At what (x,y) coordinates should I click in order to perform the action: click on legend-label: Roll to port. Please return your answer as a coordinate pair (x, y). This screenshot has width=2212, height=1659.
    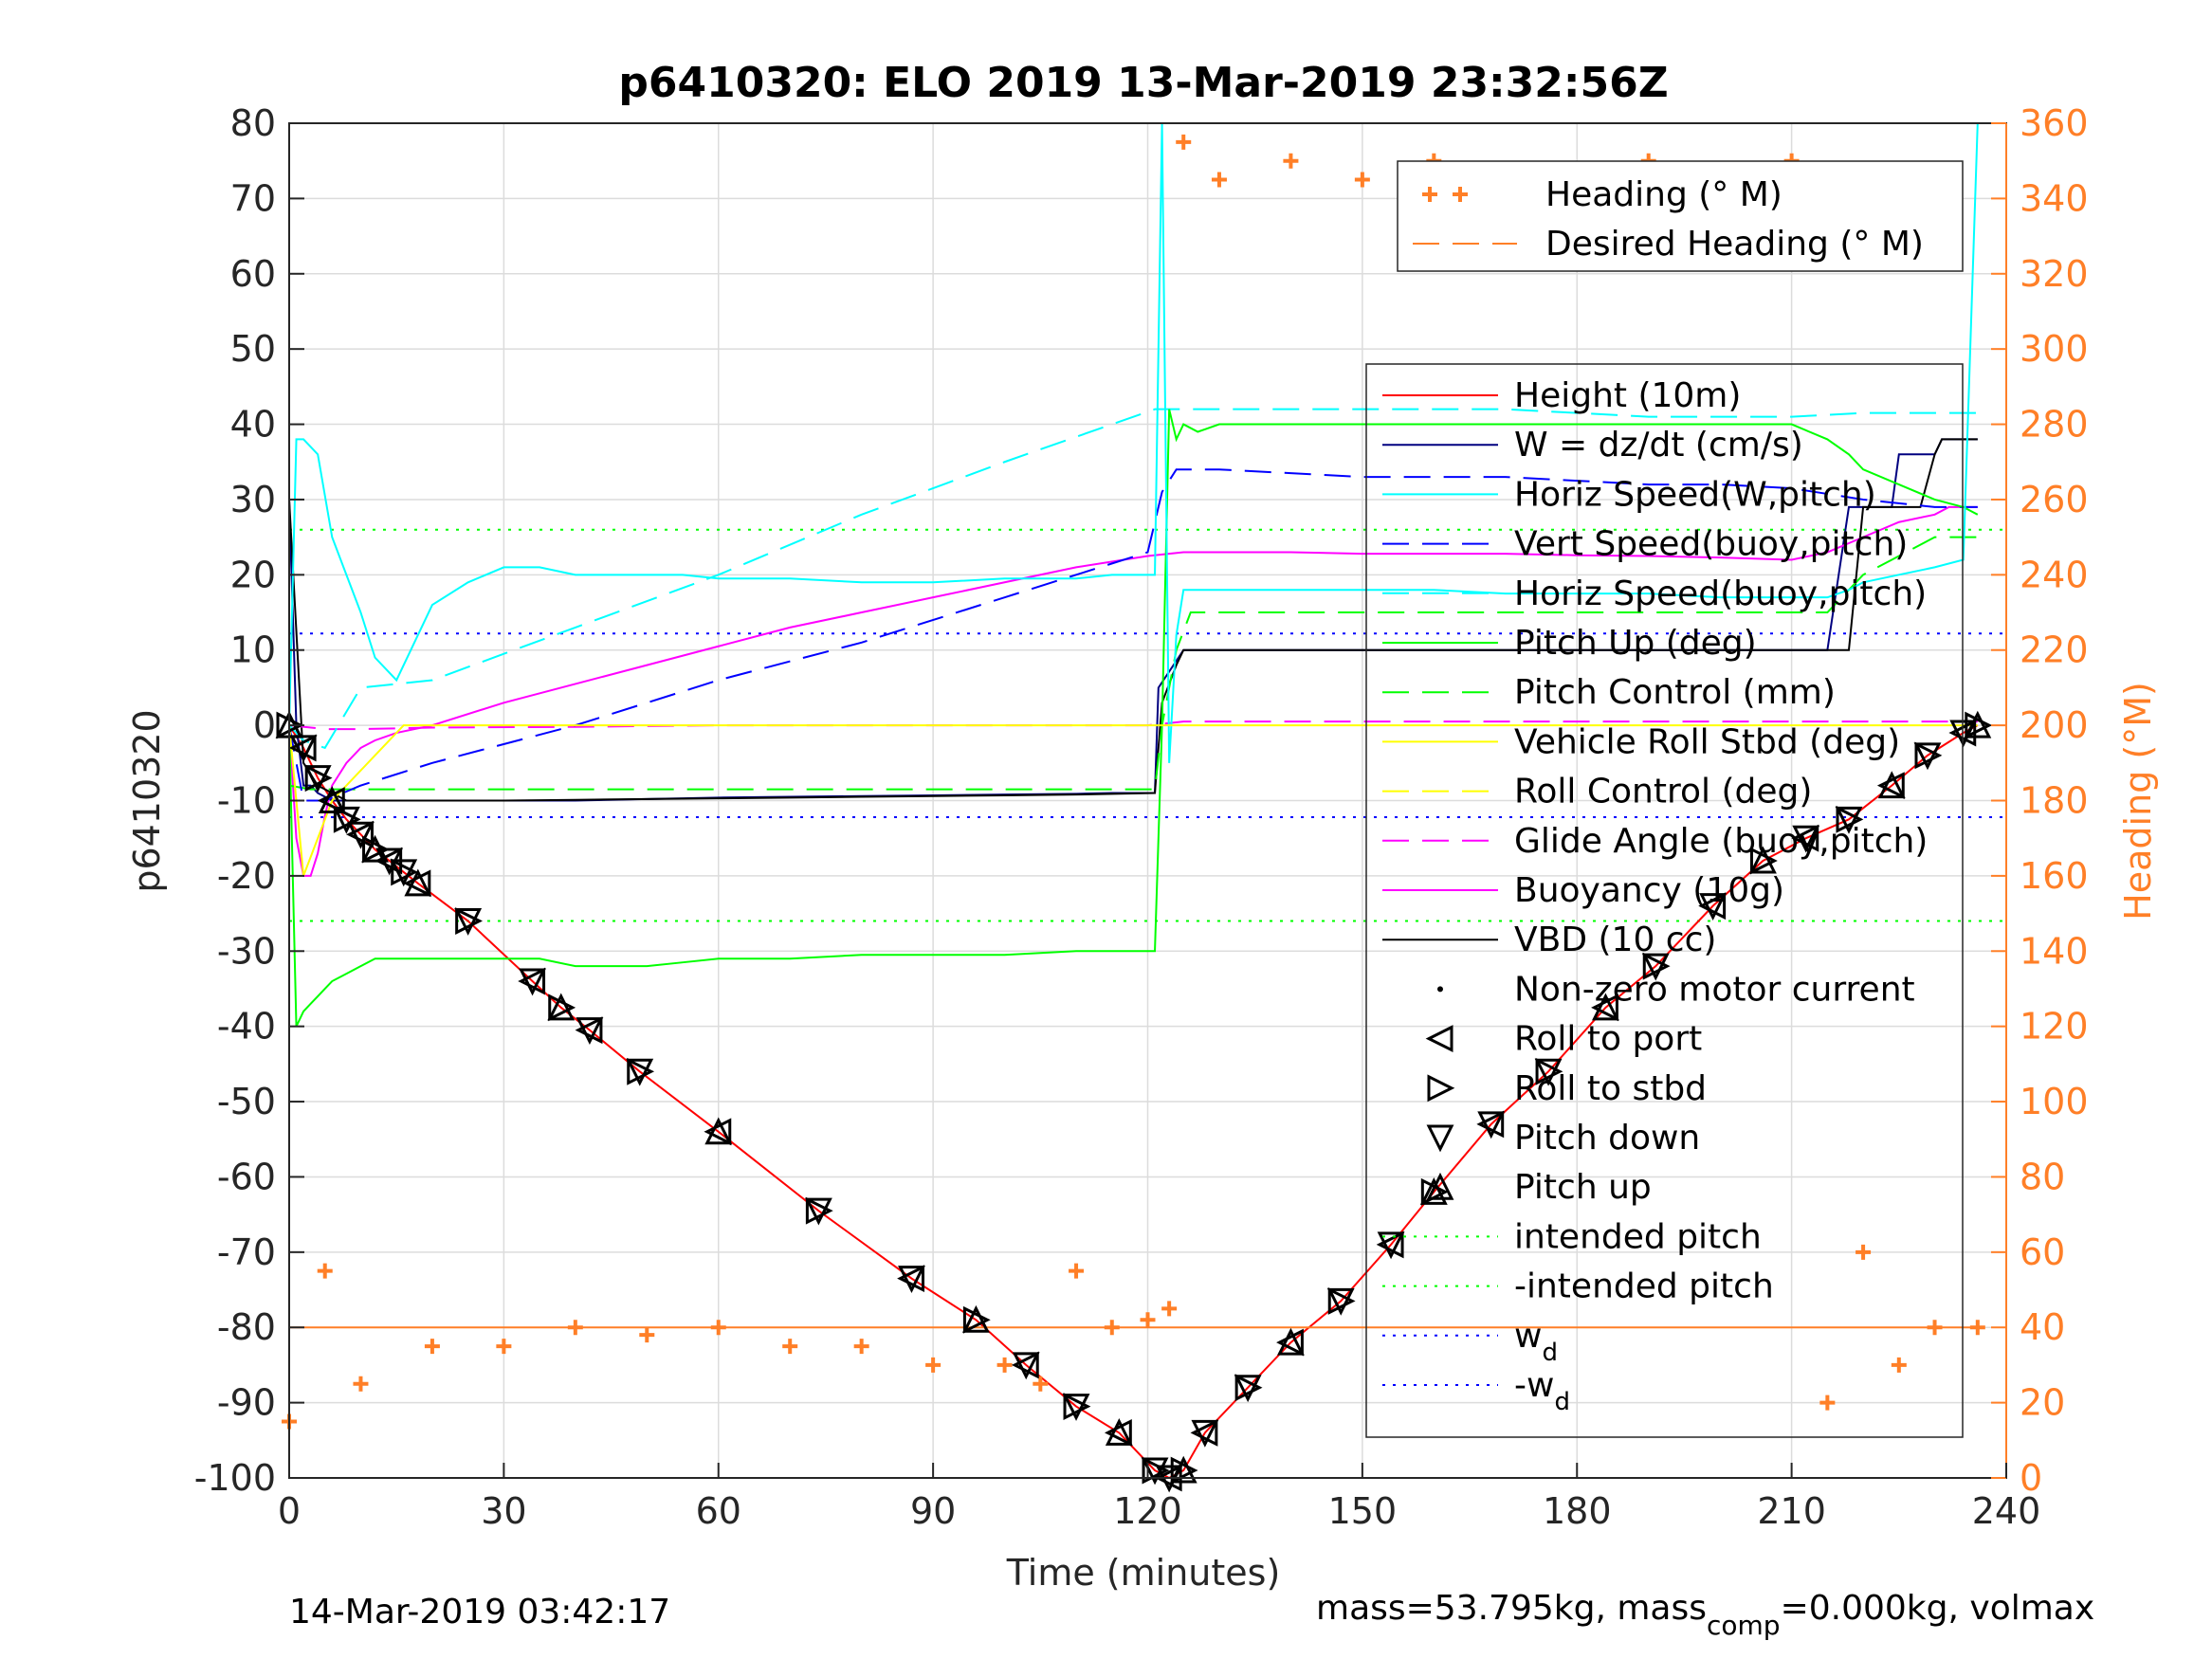
    Looking at the image, I should click on (1608, 1039).